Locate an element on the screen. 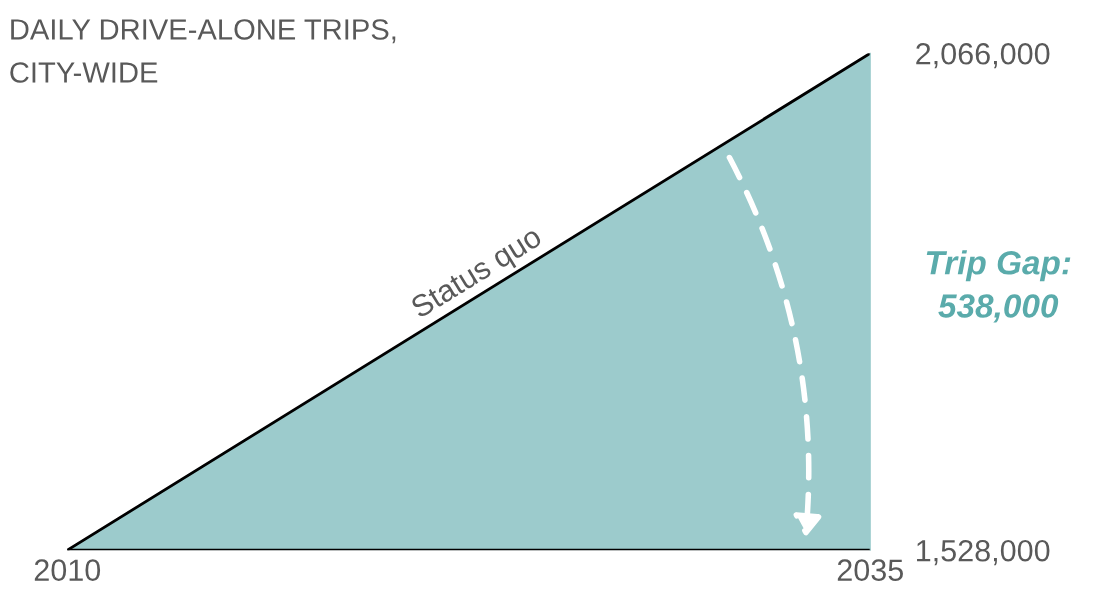  chart-title: DAILY DRIVE-ALONE TRIPS, CITY-WIDE is located at coordinates (203, 51).